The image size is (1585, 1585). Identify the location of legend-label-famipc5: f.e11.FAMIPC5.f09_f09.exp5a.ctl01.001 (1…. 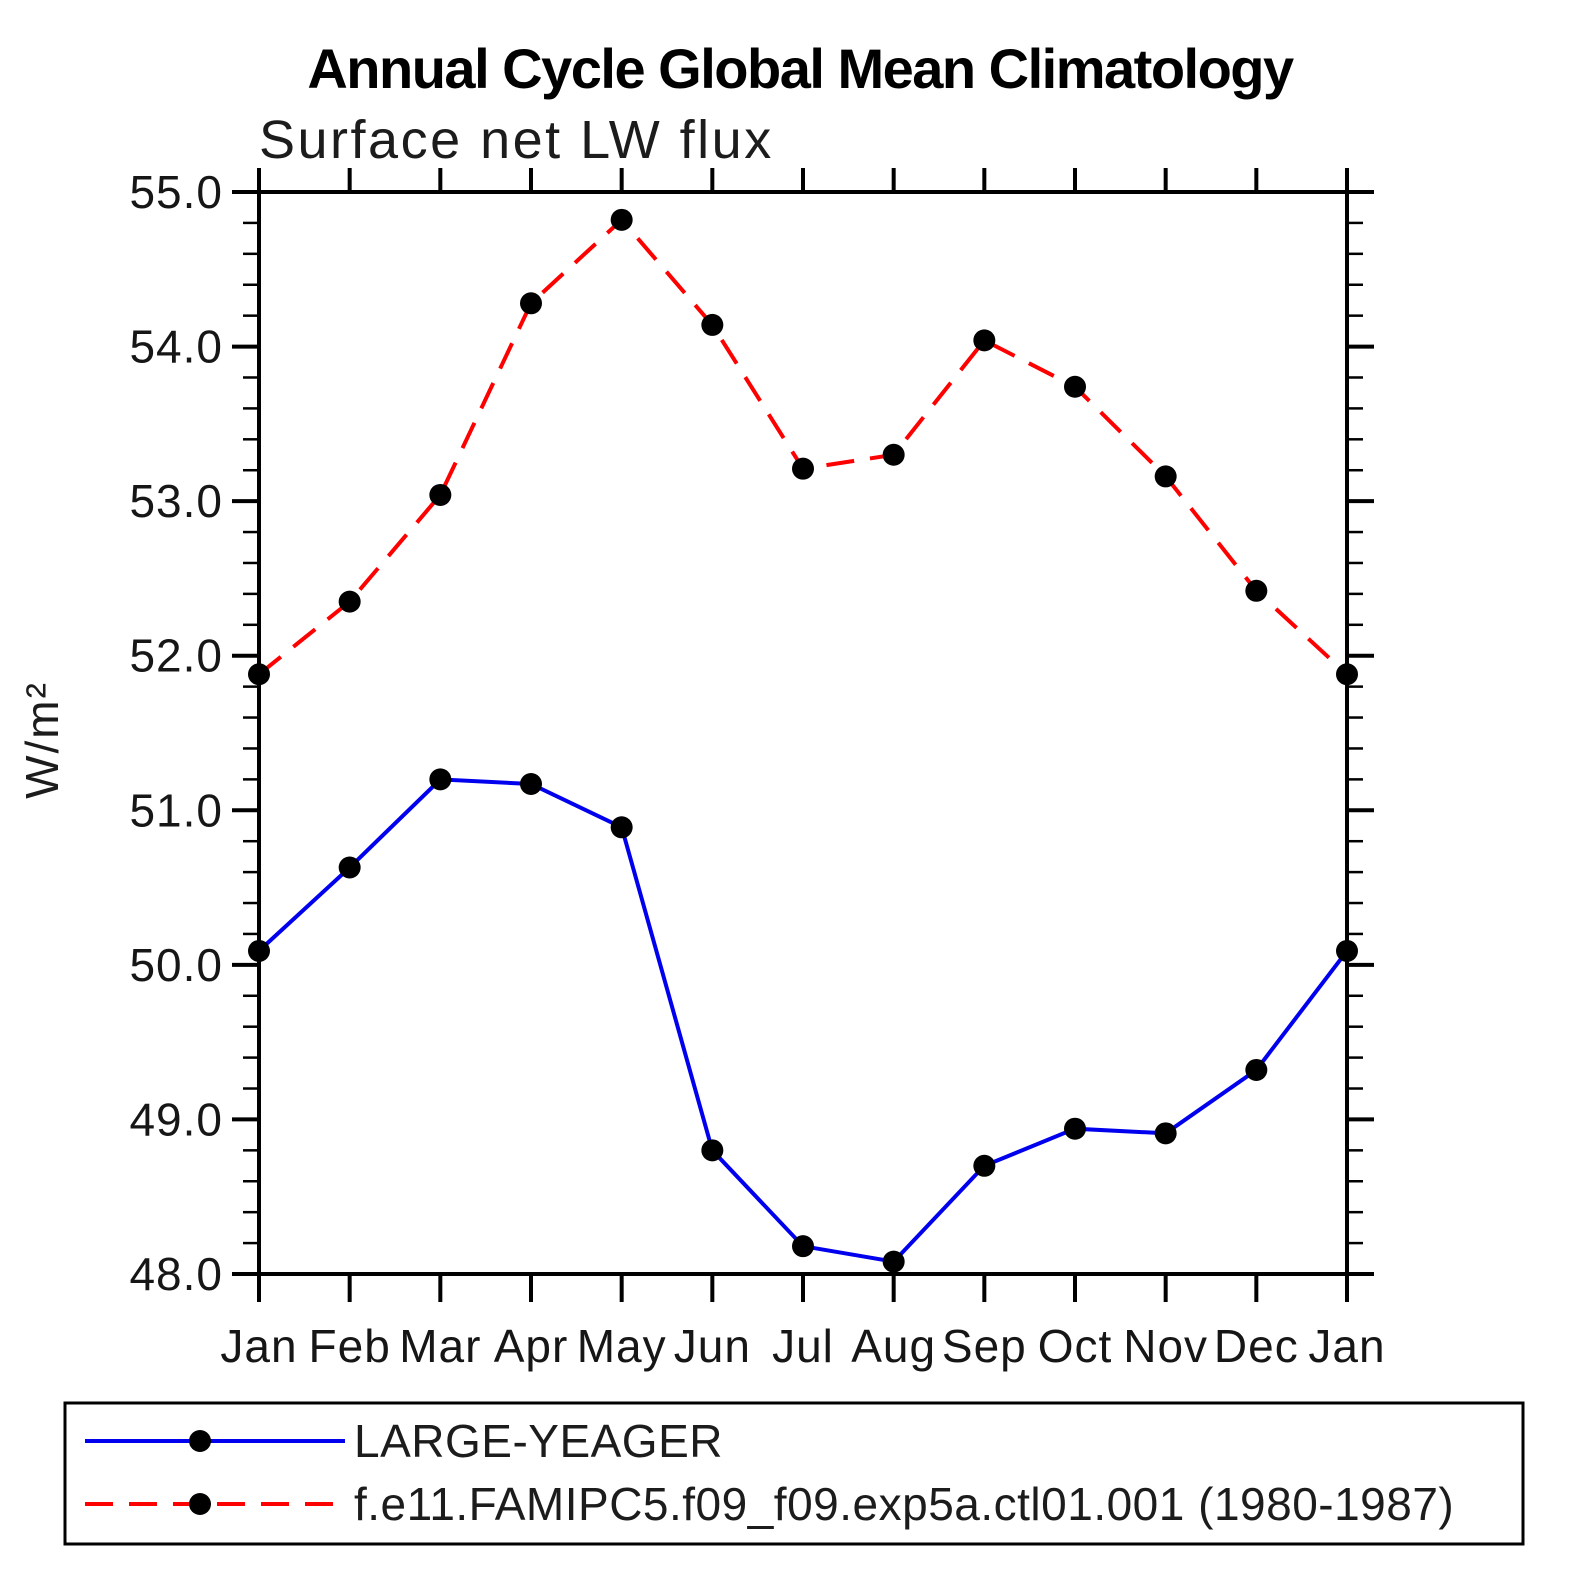
(904, 1504).